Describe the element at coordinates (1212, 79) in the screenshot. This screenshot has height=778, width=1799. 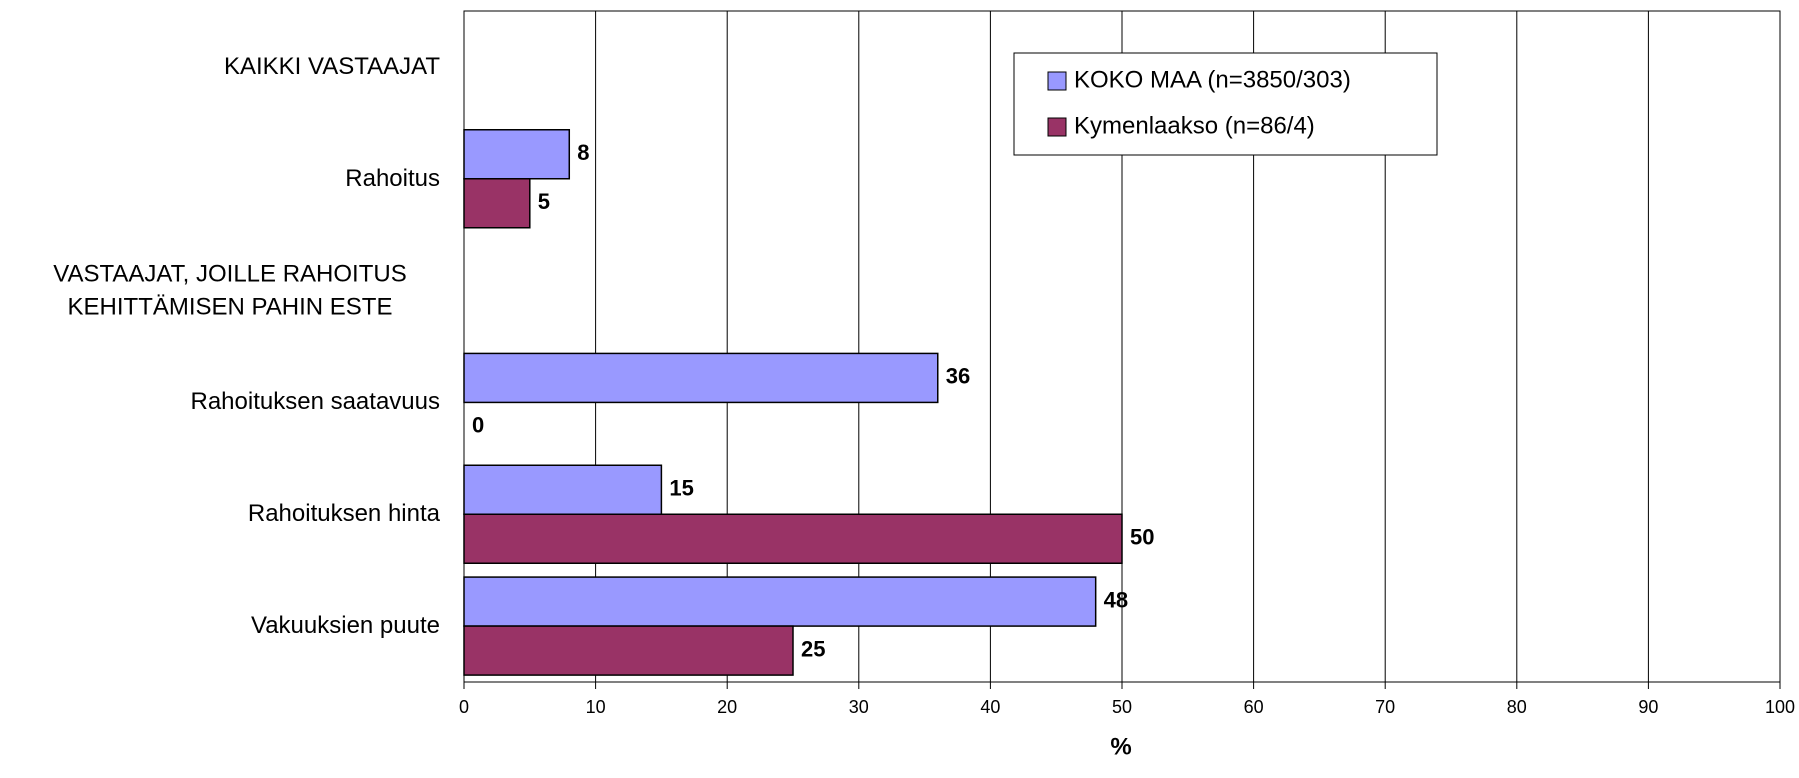
I see `legend-label: KOKO MAA (n=3850/303)` at that location.